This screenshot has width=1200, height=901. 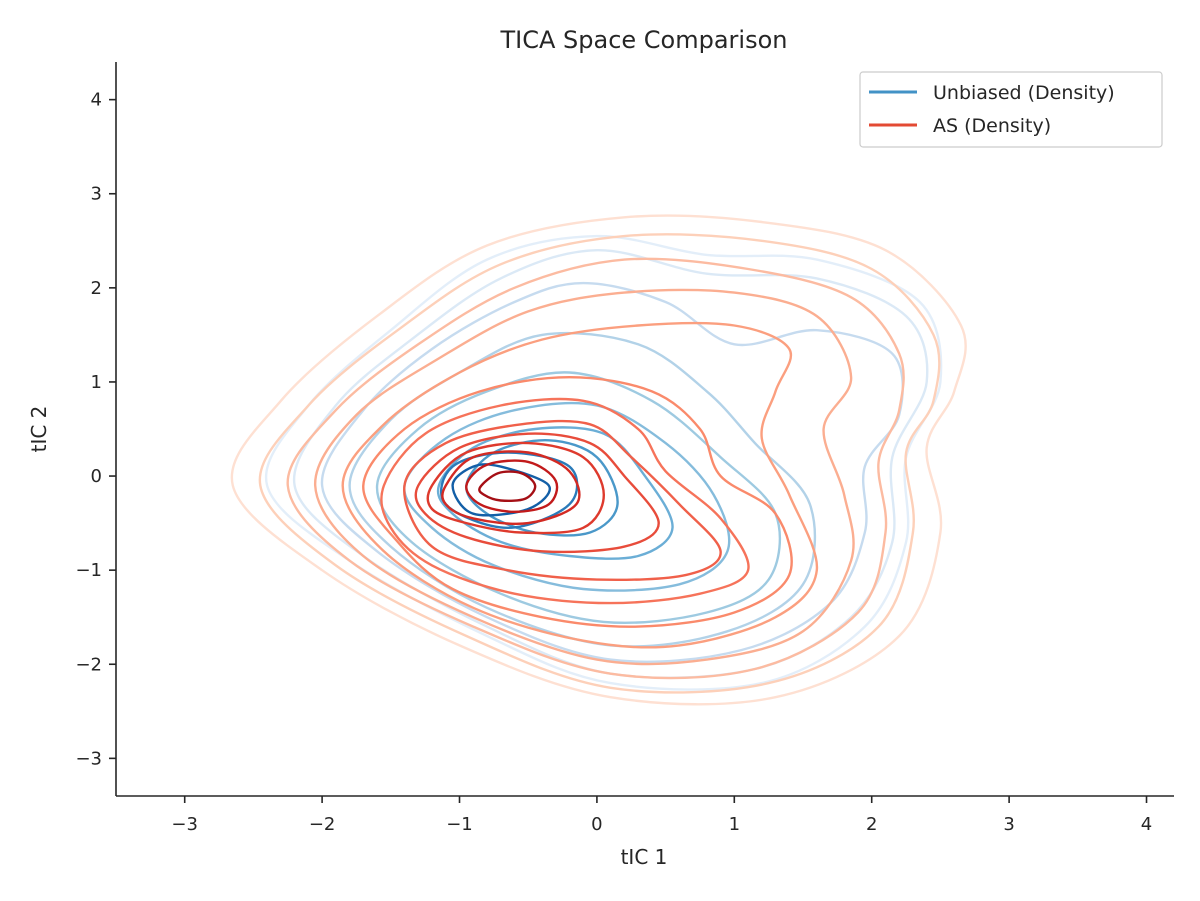 What do you see at coordinates (88, 758) in the screenshot?
I see `y-tick-label: −3` at bounding box center [88, 758].